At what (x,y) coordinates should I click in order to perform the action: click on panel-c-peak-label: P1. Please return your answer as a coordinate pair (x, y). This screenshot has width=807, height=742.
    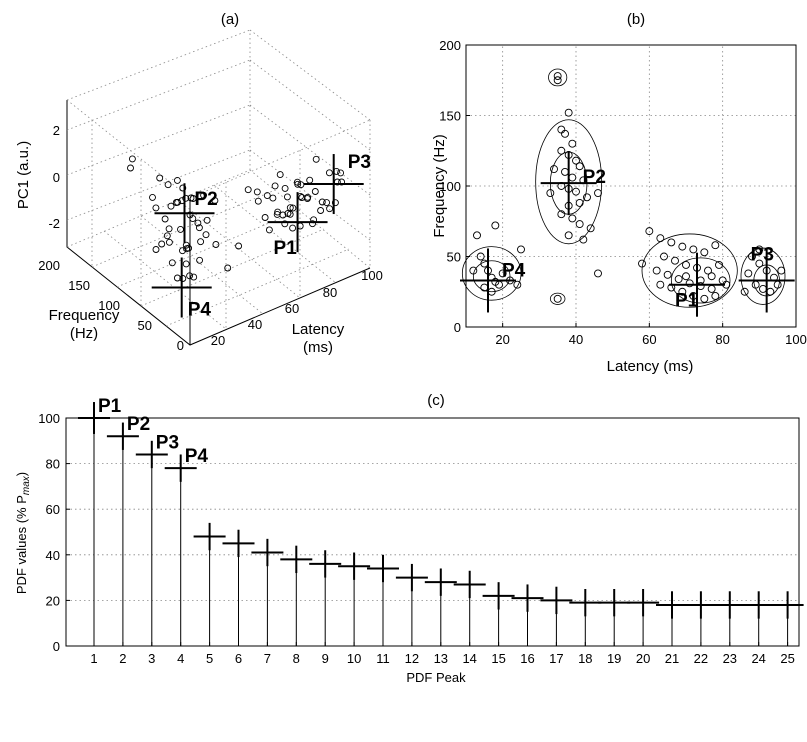
    Looking at the image, I should click on (110, 406).